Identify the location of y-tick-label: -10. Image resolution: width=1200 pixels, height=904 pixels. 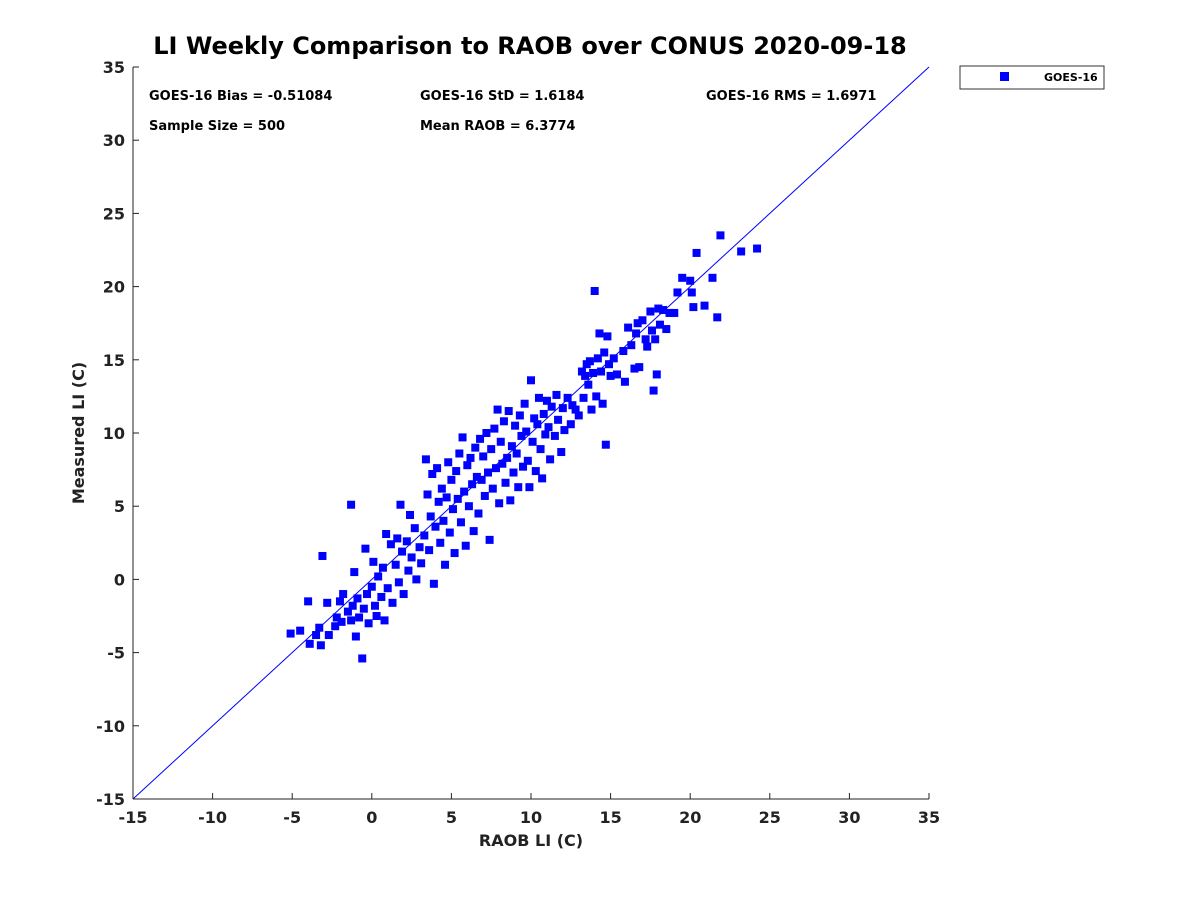
(110, 726).